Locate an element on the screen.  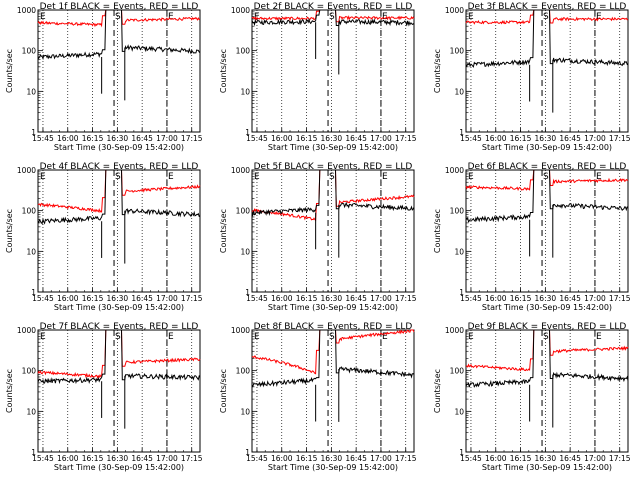
panel-title: Det 1f BLACK = Events, RED = LLD is located at coordinates (119, 7).